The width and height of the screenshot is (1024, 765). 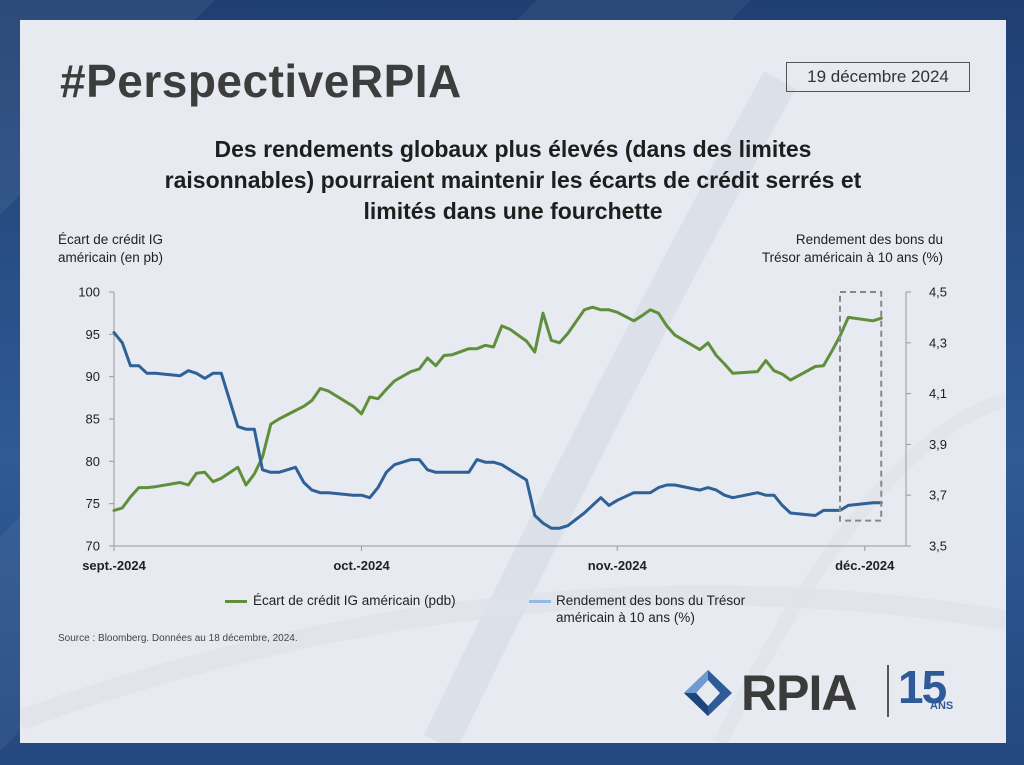 What do you see at coordinates (513, 211) in the screenshot?
I see `chart-title-line: limités dans une fourchette` at bounding box center [513, 211].